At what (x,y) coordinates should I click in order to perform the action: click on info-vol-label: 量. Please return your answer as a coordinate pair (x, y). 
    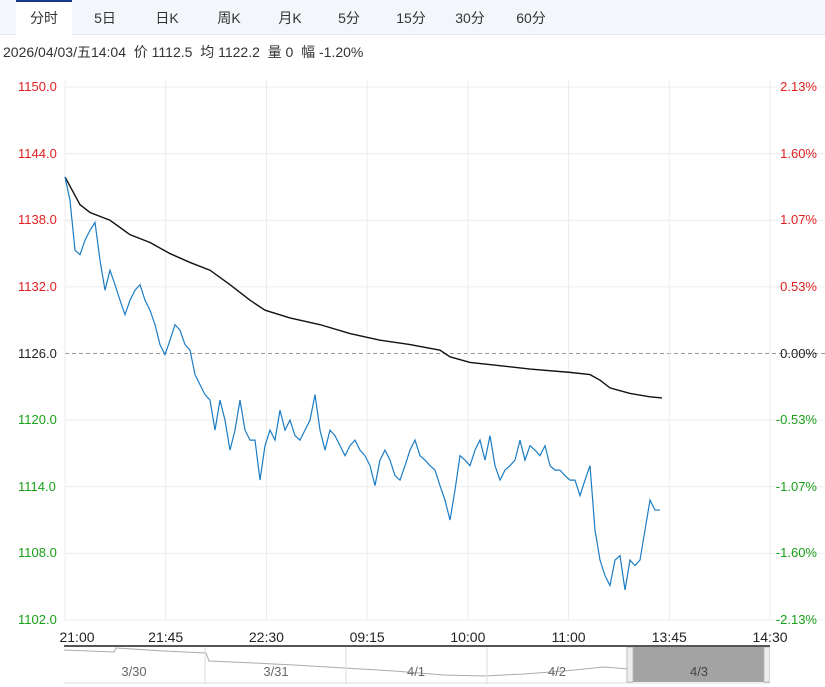
    Looking at the image, I should click on (274, 52).